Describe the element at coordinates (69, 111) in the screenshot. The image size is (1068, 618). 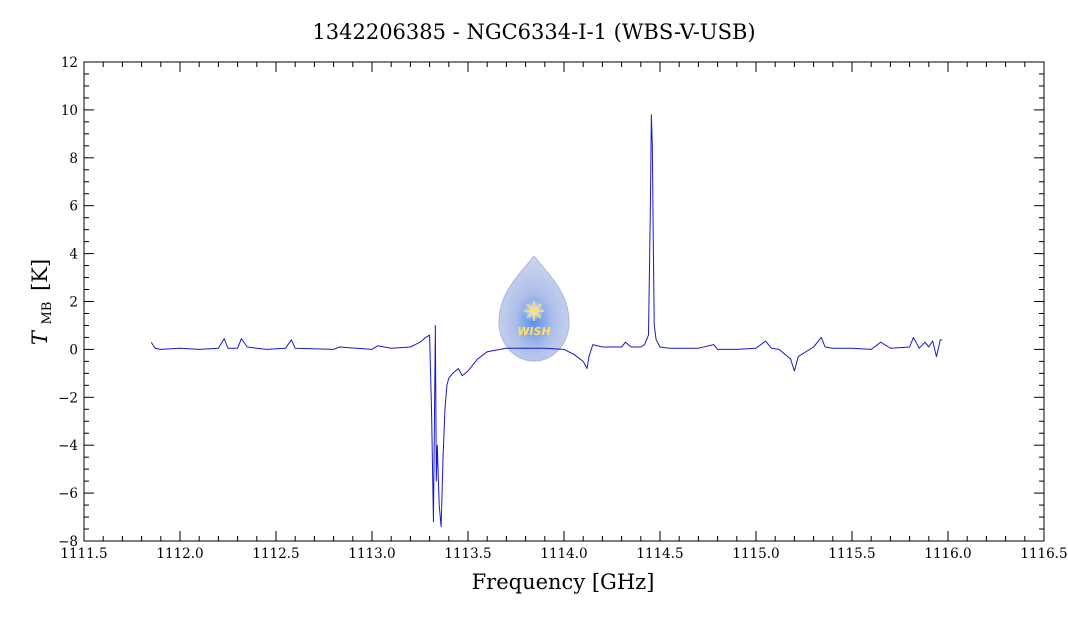
I see `y-tick-label: 10` at that location.